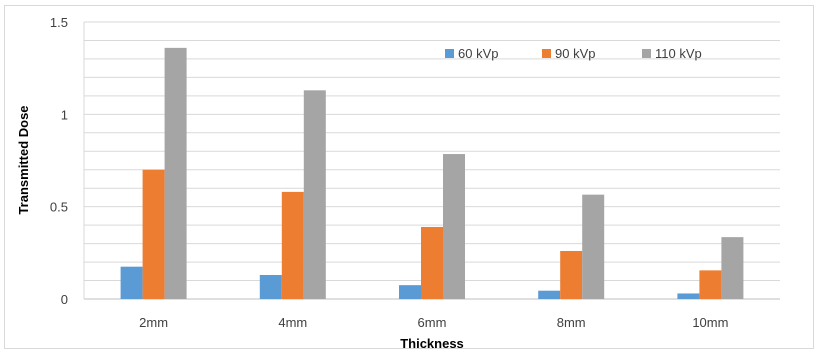 Image resolution: width=820 pixels, height=355 pixels. Describe the element at coordinates (64, 299) in the screenshot. I see `y-tick-label: 0` at that location.